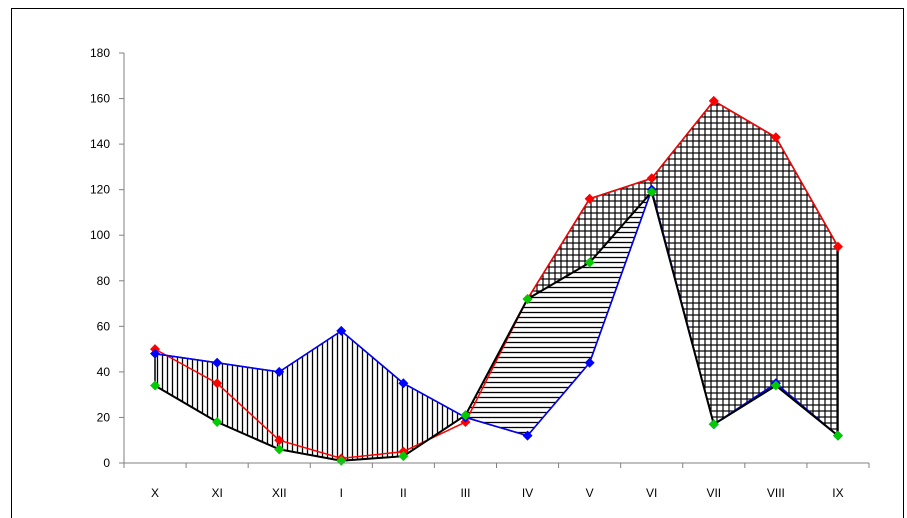 This screenshot has height=518, width=907. What do you see at coordinates (106, 463) in the screenshot?
I see `y-tick-label: 0` at bounding box center [106, 463].